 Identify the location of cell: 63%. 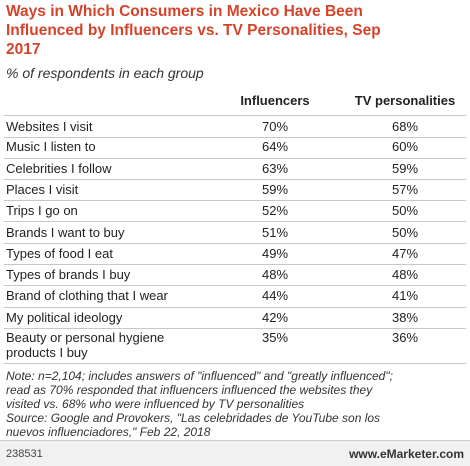
(275, 168).